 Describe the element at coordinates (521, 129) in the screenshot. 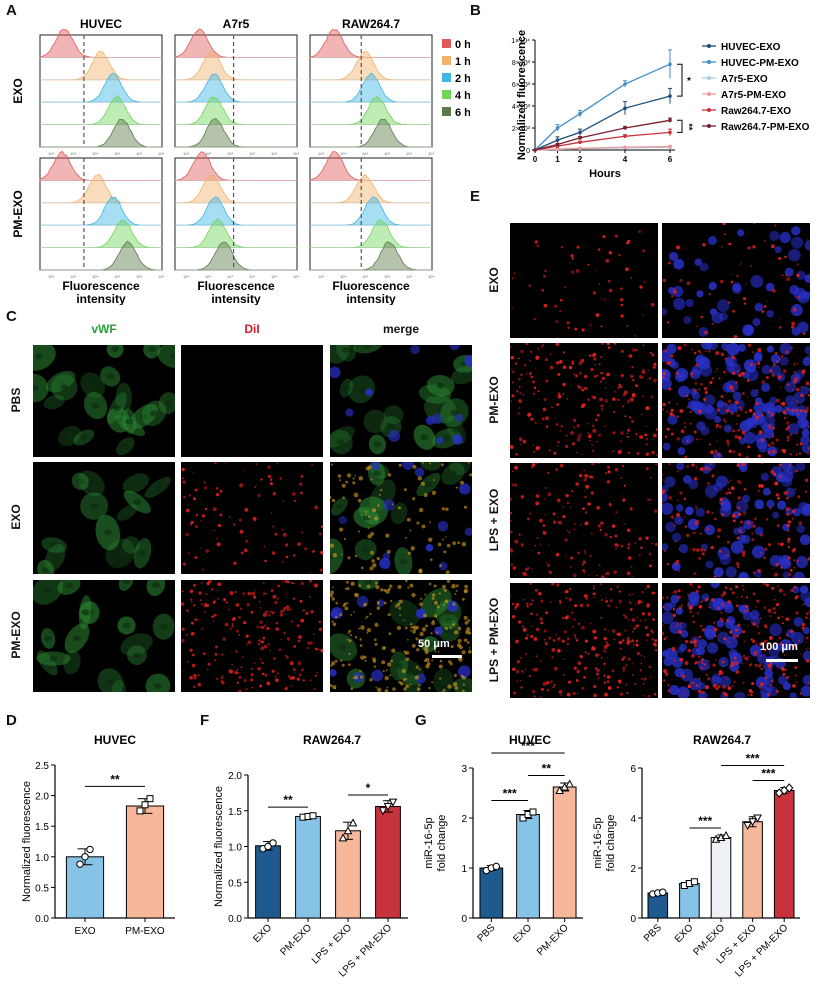

I see `y-tick-label: 2×10³` at that location.